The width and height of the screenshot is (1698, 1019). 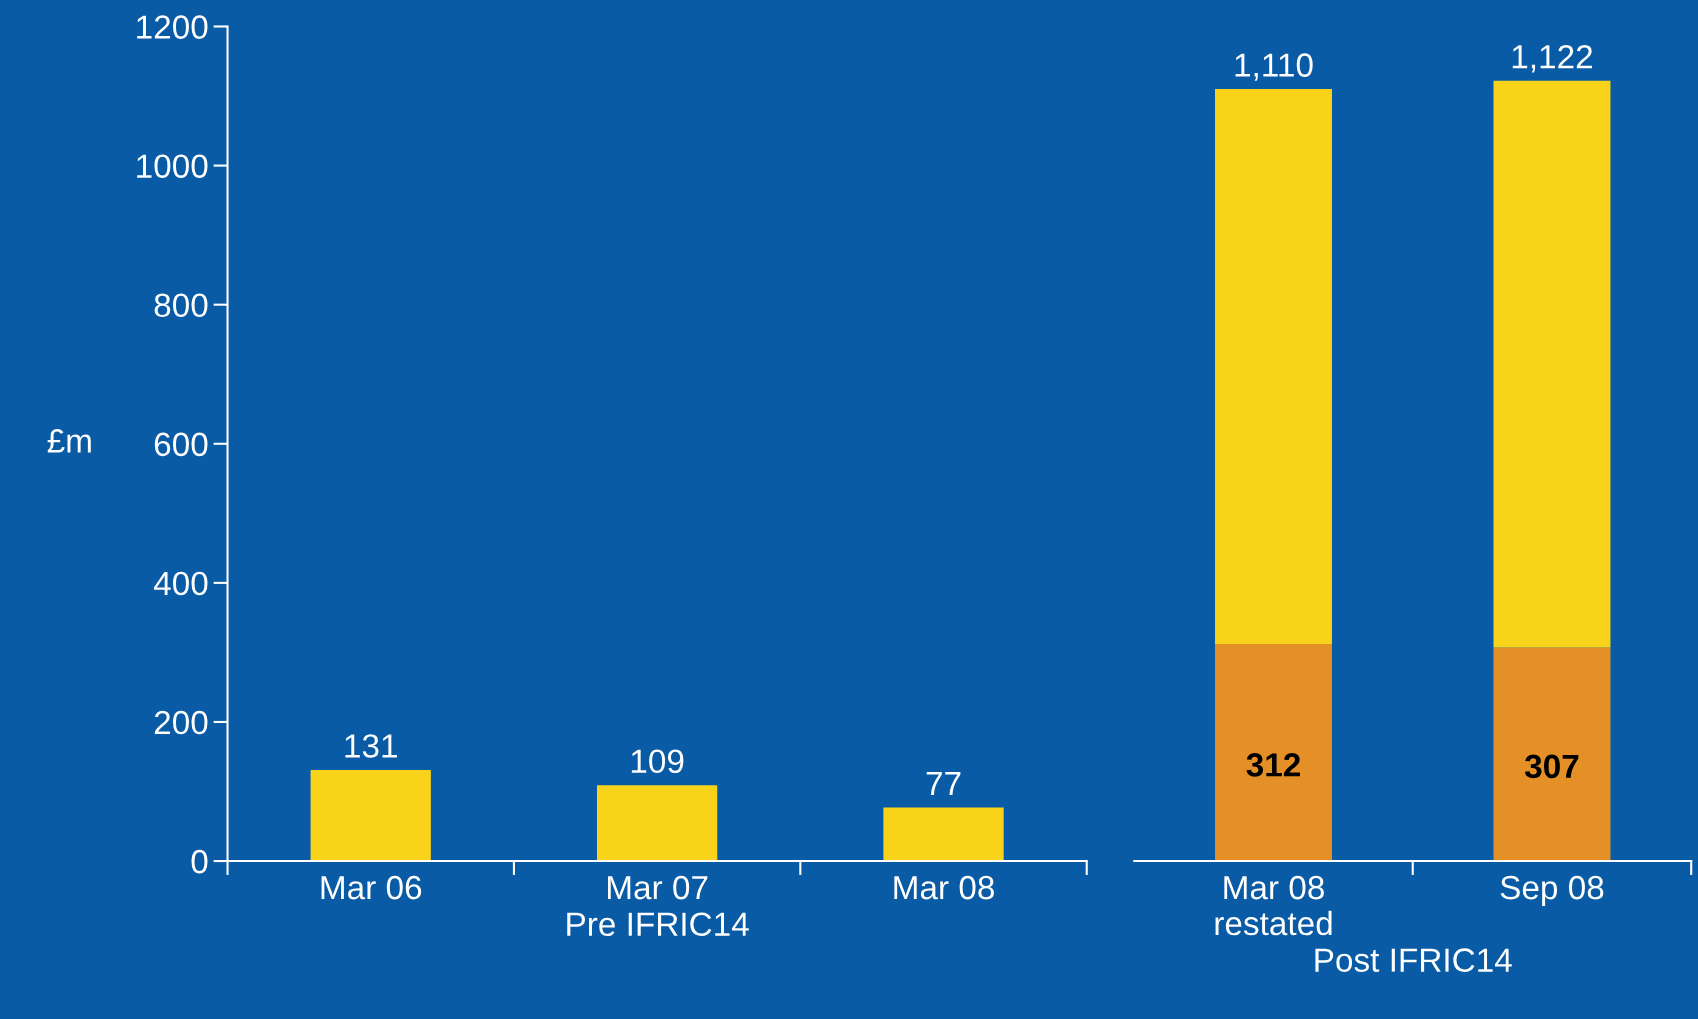 I want to click on x-axis-title: Post IFRIC14, so click(x=1413, y=960).